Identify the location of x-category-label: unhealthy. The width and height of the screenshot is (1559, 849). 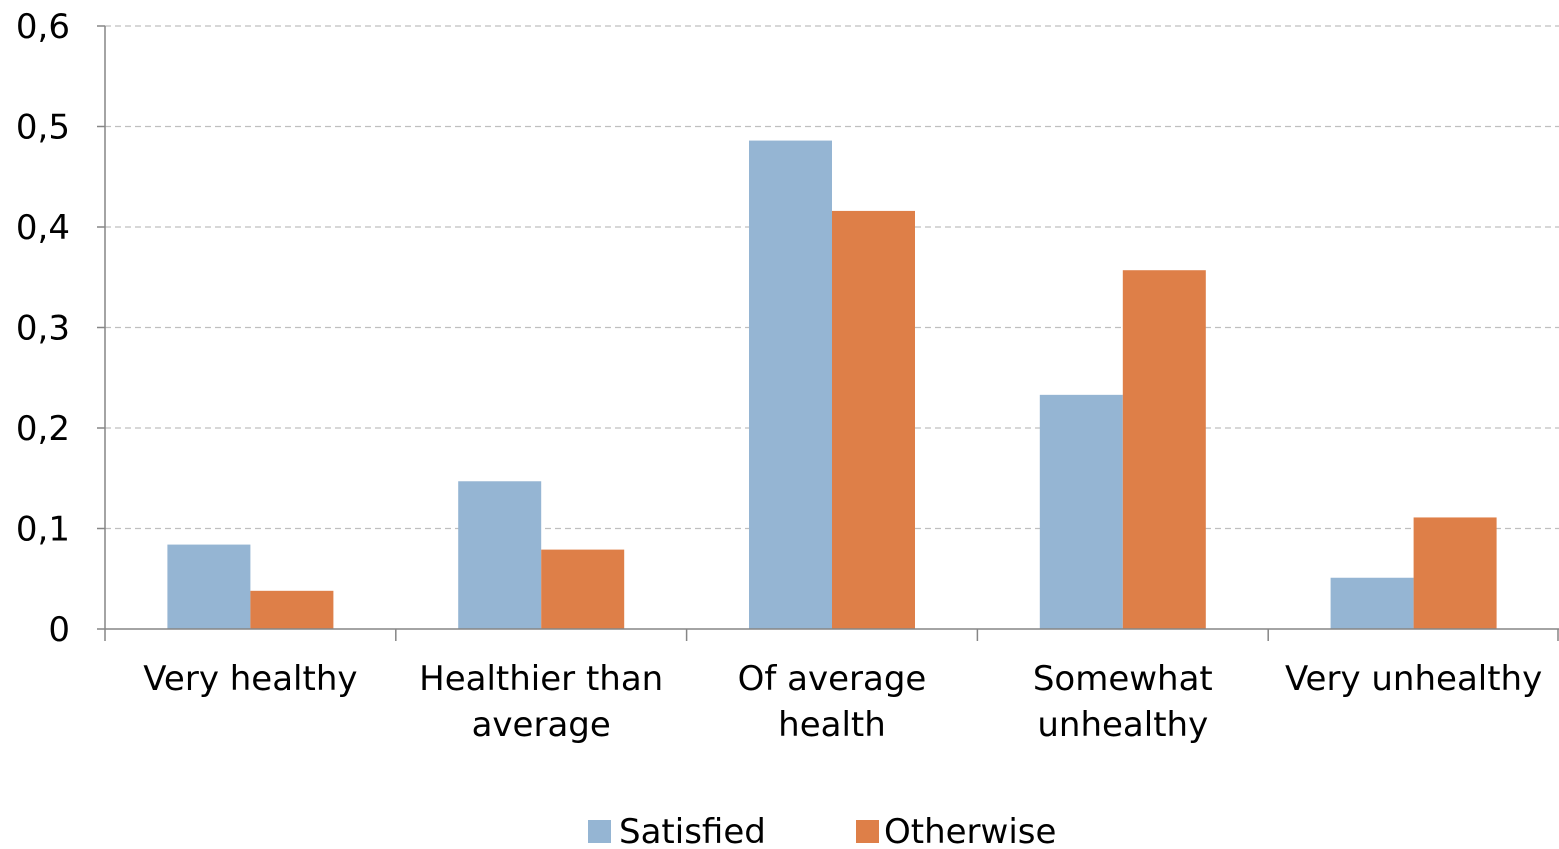
(1122, 725).